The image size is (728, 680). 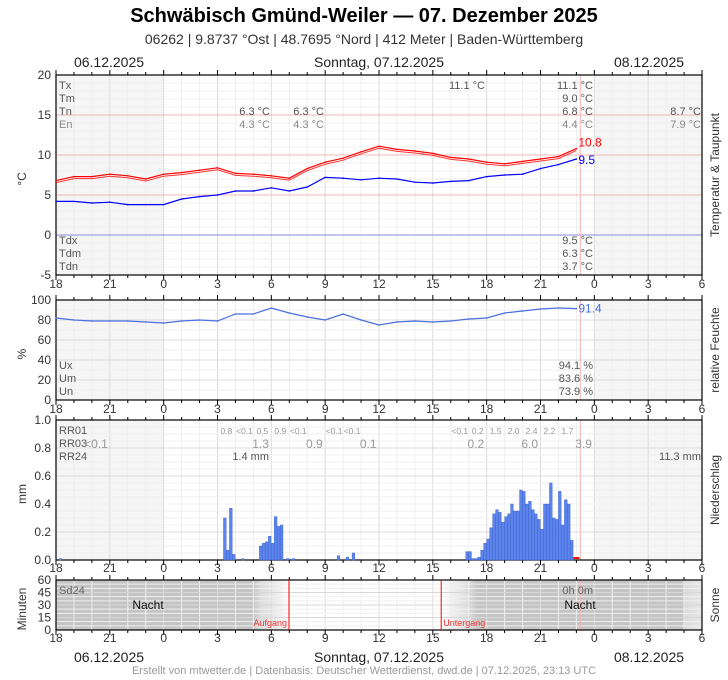 What do you see at coordinates (685, 112) in the screenshot?
I see `stat-value: 8.7 °C` at bounding box center [685, 112].